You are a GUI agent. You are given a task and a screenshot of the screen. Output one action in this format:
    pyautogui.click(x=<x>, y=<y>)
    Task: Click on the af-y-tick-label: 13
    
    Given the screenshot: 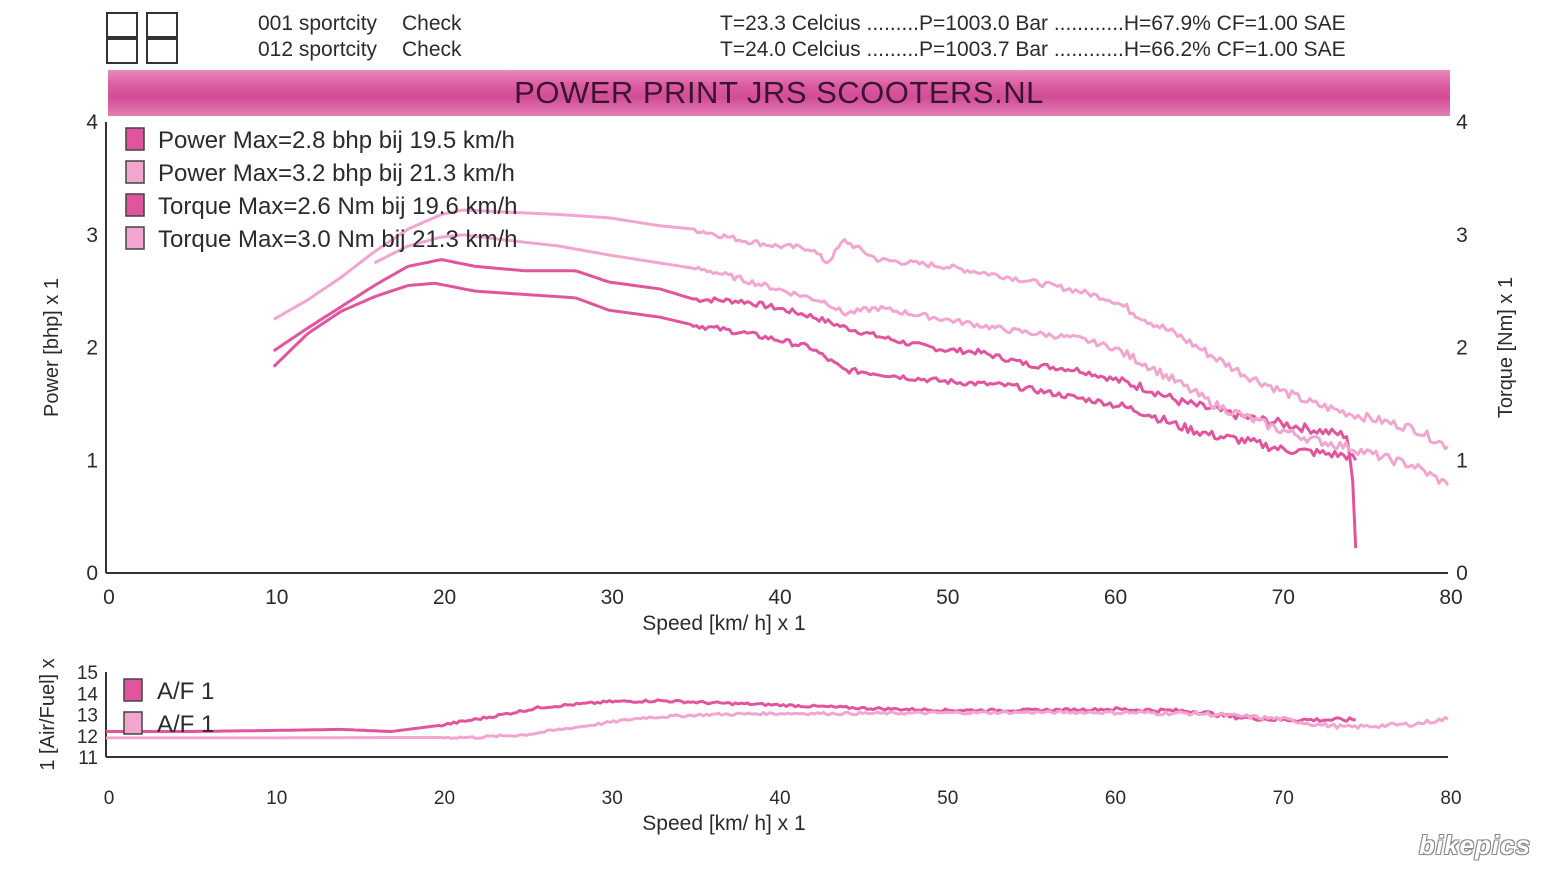 What is the action you would take?
    pyautogui.click(x=87, y=716)
    